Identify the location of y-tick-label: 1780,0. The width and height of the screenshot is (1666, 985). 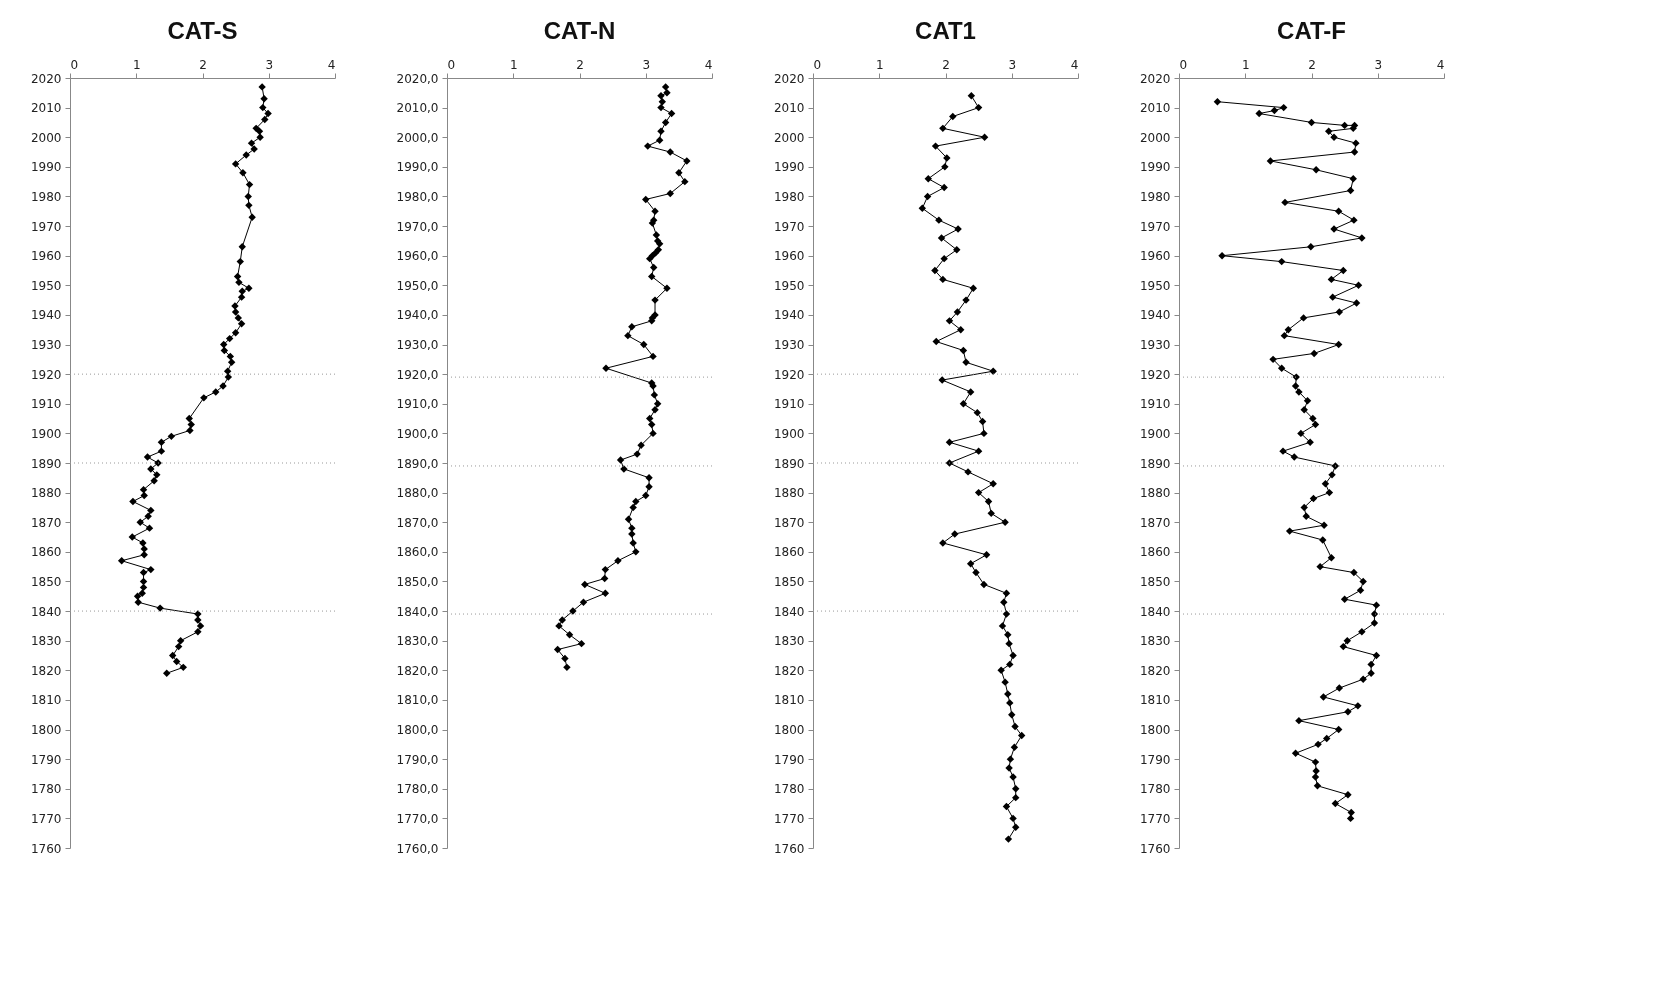
(417, 789).